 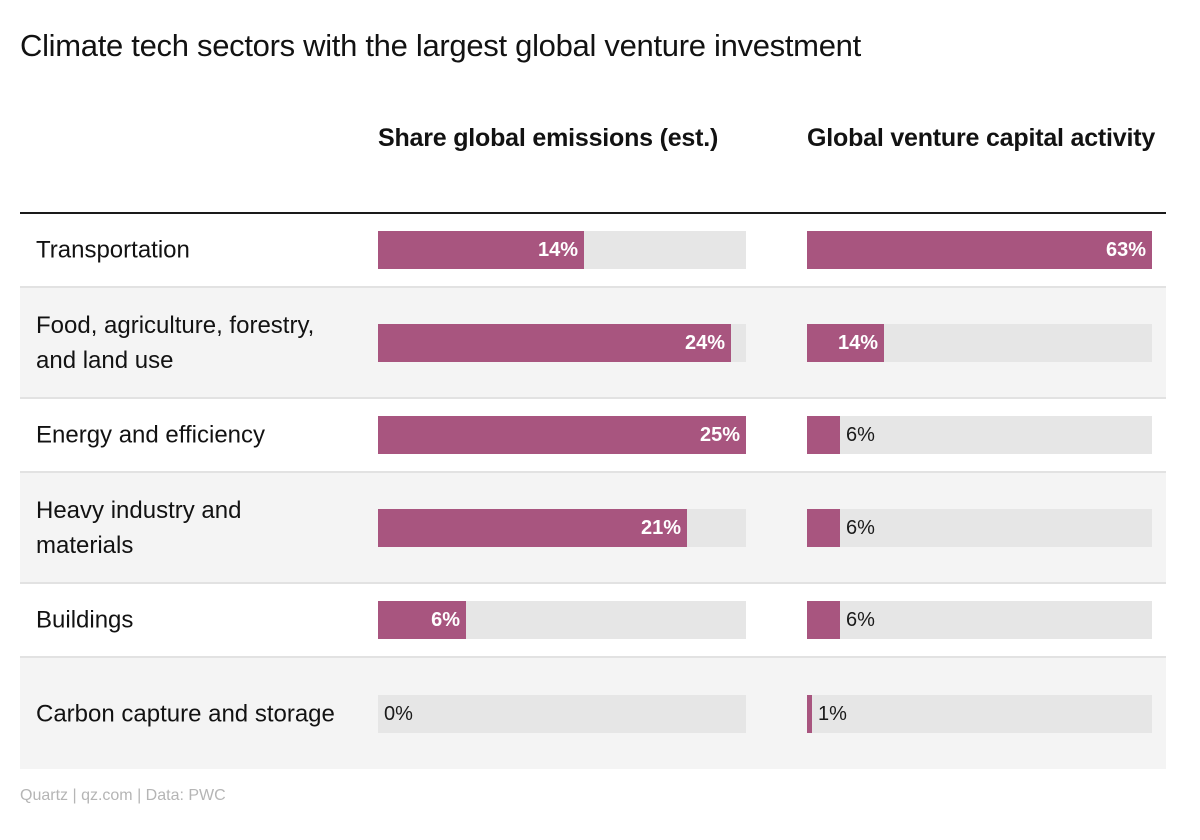 What do you see at coordinates (719, 435) in the screenshot?
I see `data-label: 25%` at bounding box center [719, 435].